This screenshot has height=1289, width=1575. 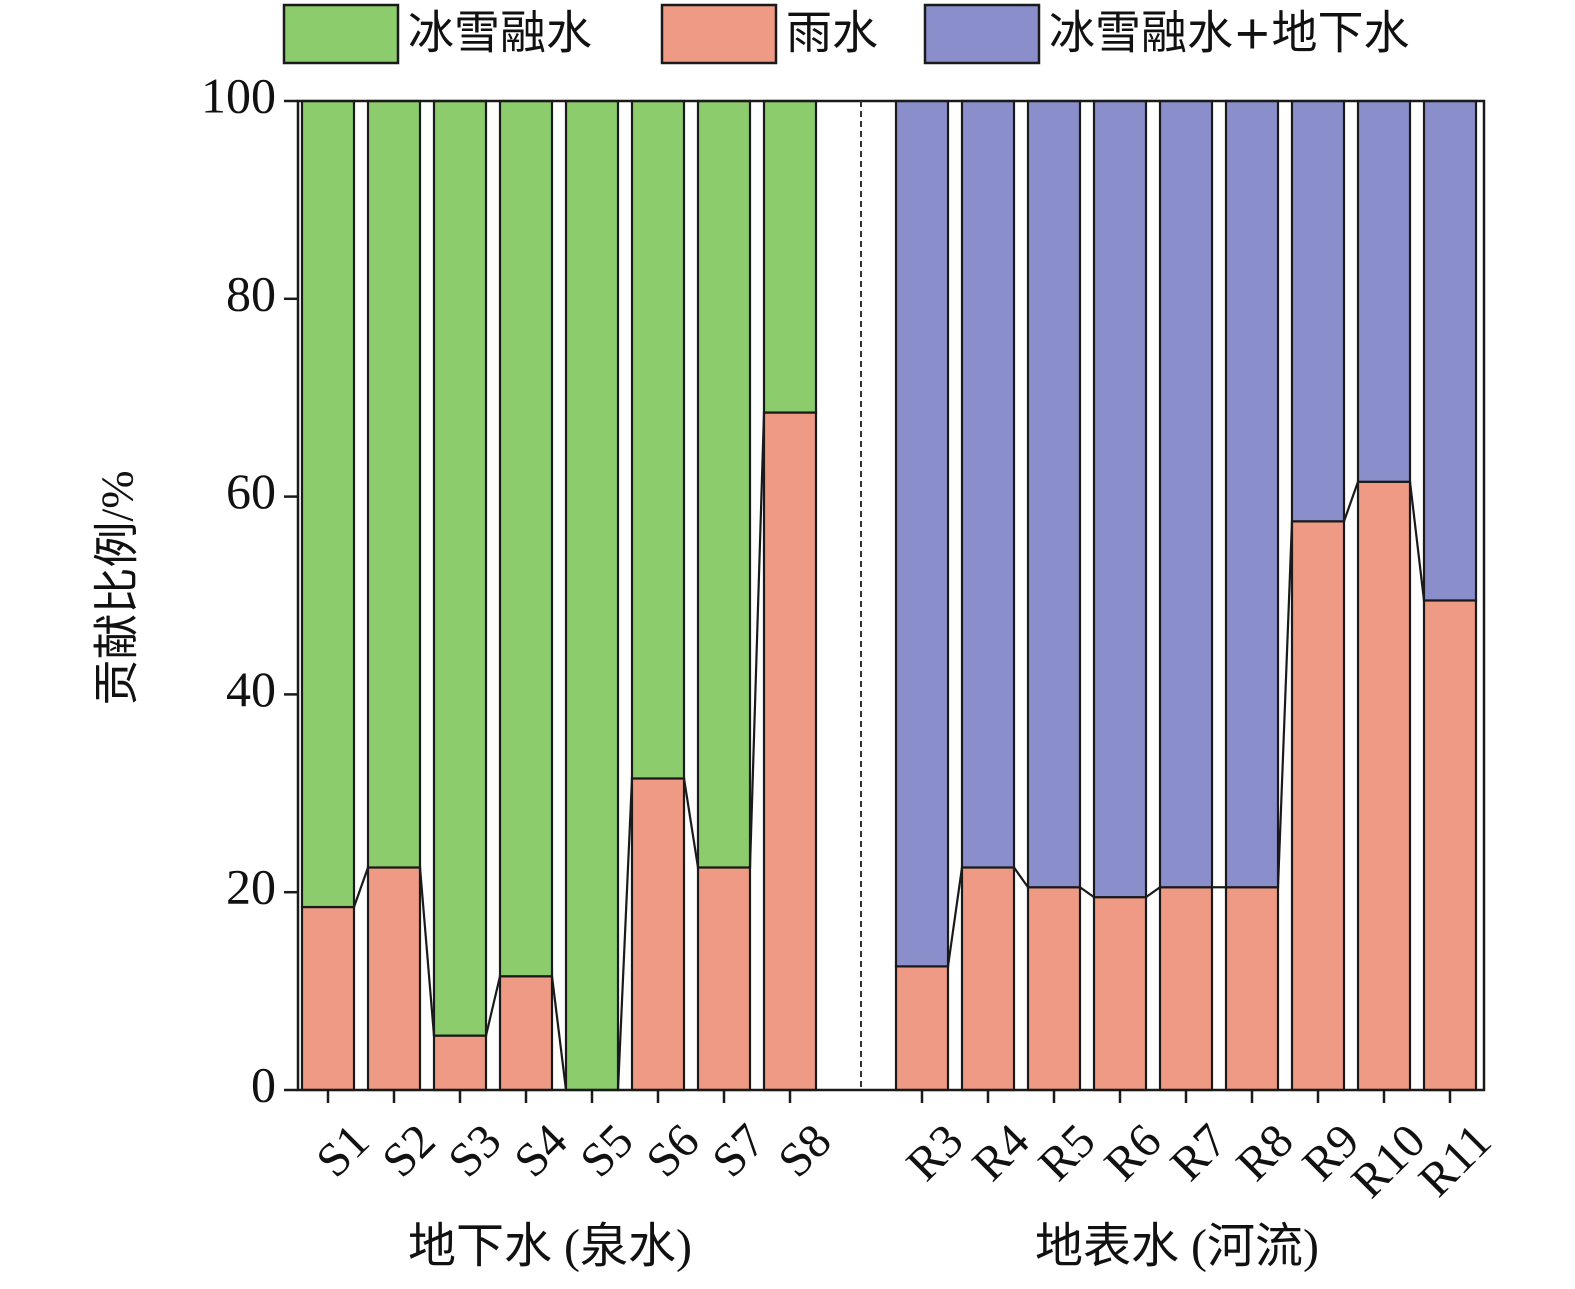 I want to click on bar-r3-melt, so click(x=922, y=533).